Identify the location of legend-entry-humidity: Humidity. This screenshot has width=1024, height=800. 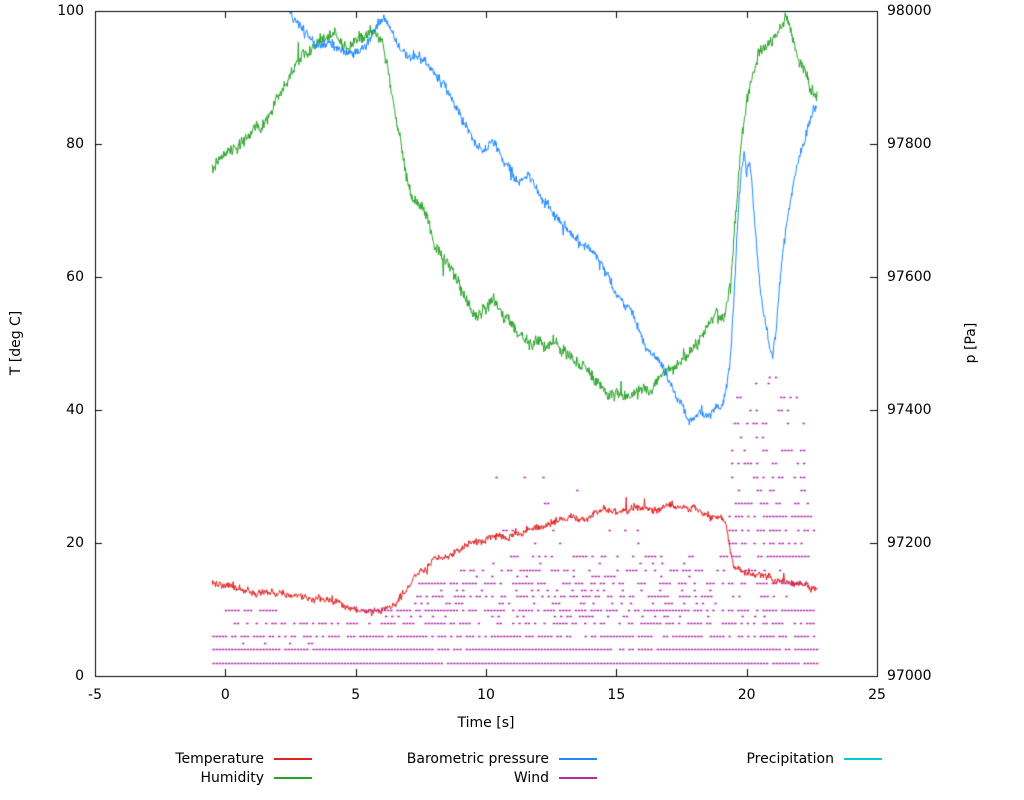
(256, 778).